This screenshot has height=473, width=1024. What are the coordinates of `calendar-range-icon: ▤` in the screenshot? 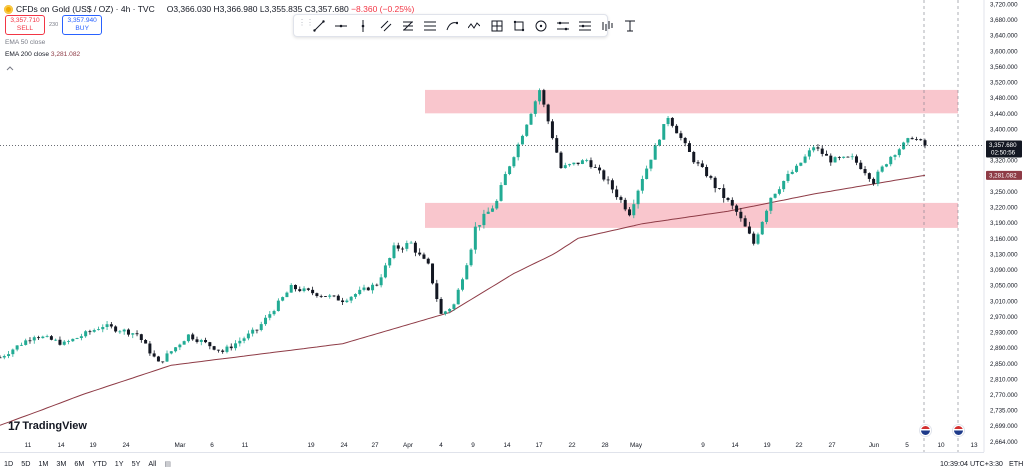 It's located at (168, 463).